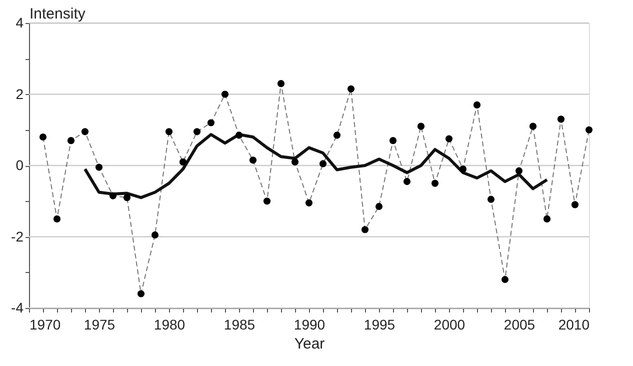 The height and width of the screenshot is (366, 633). I want to click on x-axis-title: Year, so click(309, 344).